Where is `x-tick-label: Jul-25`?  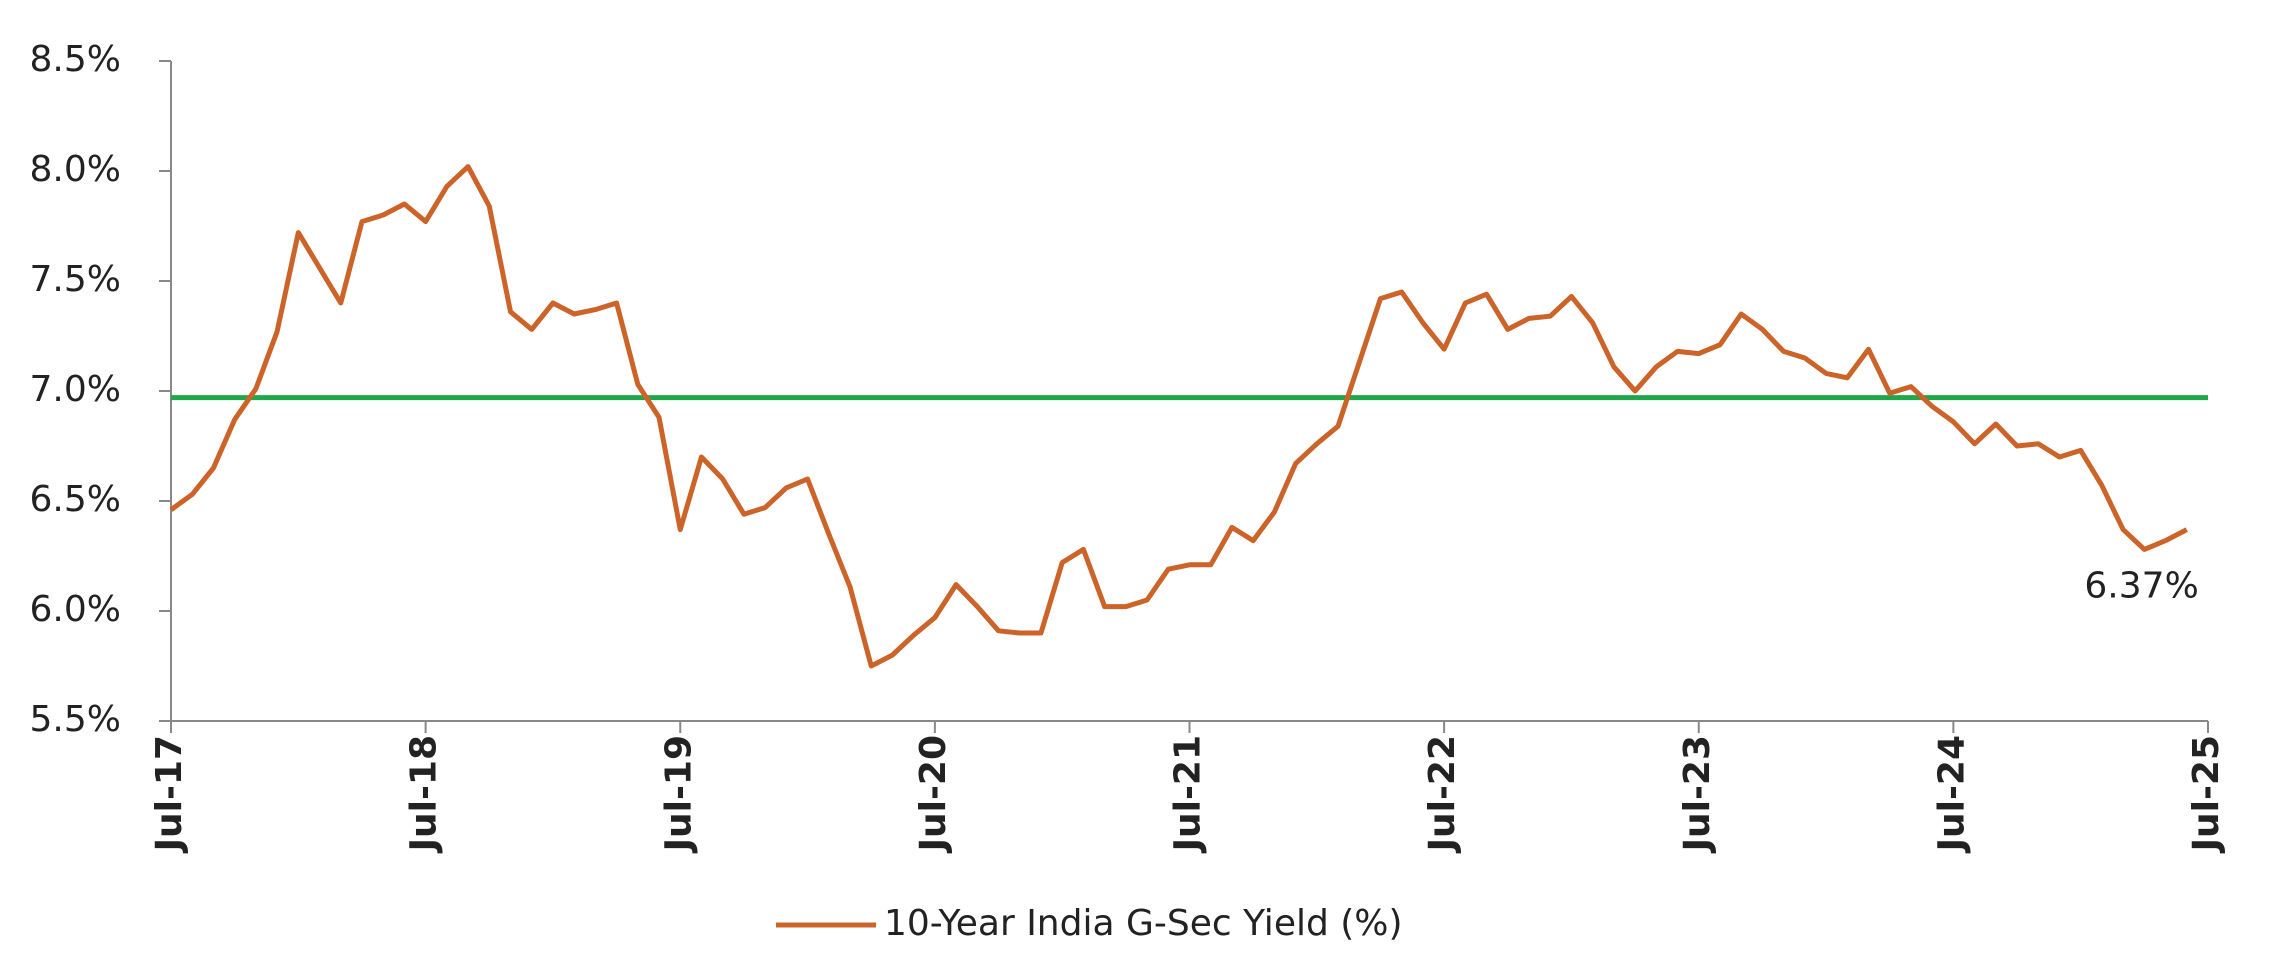
x-tick-label: Jul-25 is located at coordinates (2206, 794).